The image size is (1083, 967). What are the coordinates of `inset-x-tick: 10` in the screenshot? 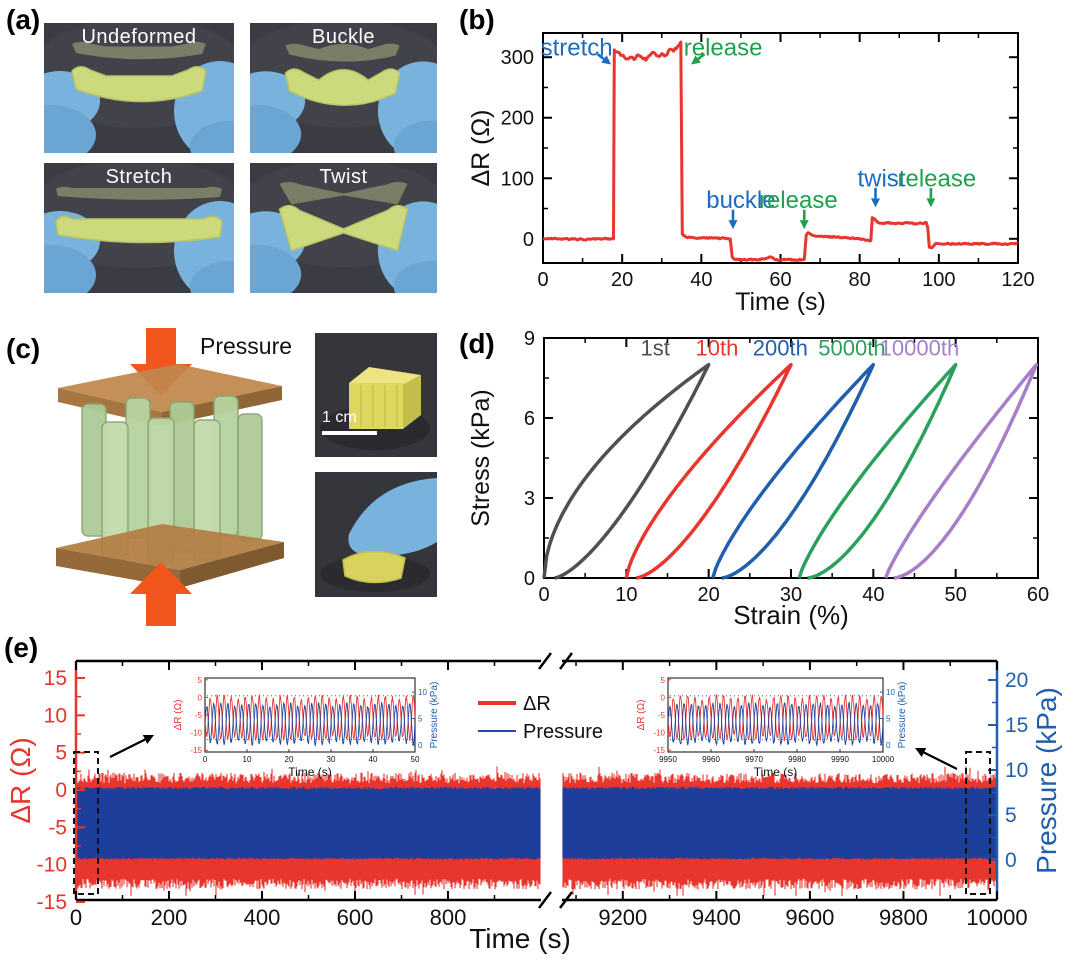 It's located at (247, 759).